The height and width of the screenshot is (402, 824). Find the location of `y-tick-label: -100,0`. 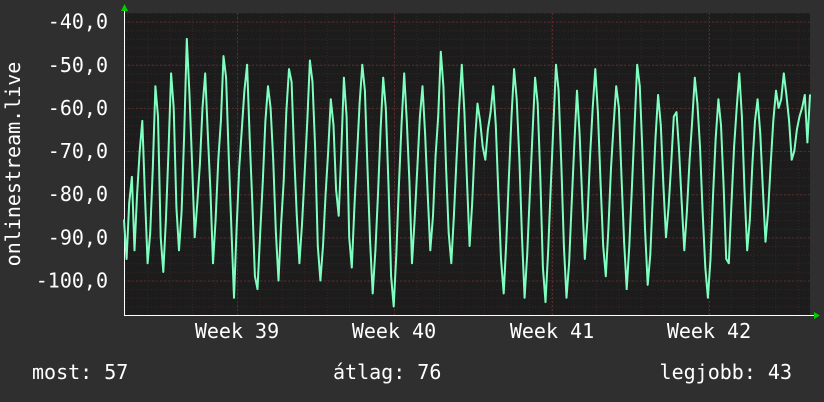

y-tick-label: -100,0 is located at coordinates (72, 280).